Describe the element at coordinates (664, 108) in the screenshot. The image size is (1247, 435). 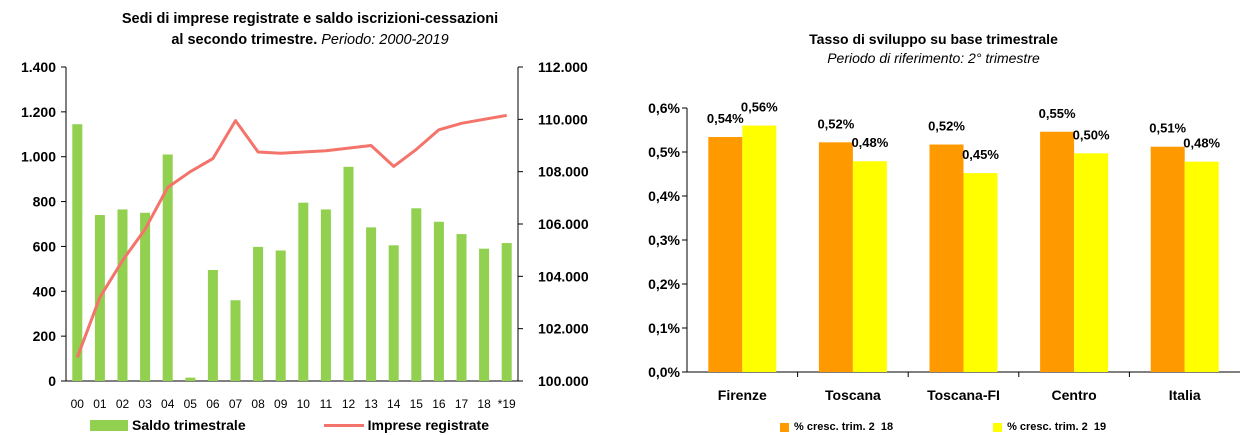
I see `y-tick-label: 0,6%` at that location.